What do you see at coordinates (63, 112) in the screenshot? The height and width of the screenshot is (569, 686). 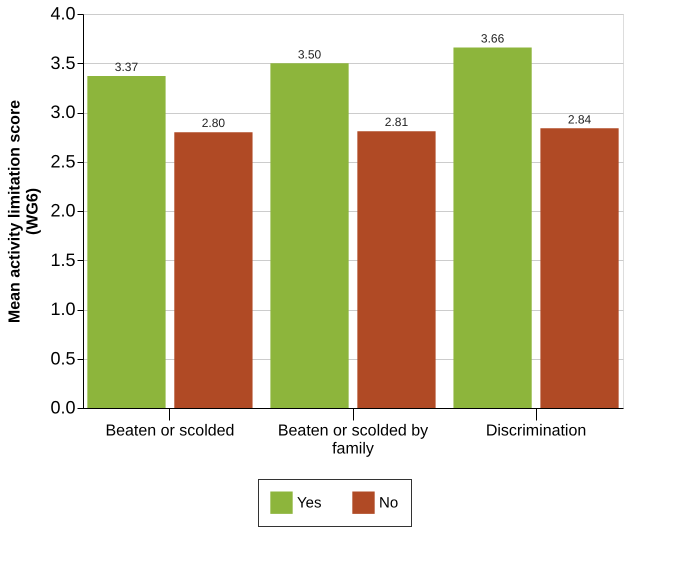 I see `y-tick-label: 3.0` at bounding box center [63, 112].